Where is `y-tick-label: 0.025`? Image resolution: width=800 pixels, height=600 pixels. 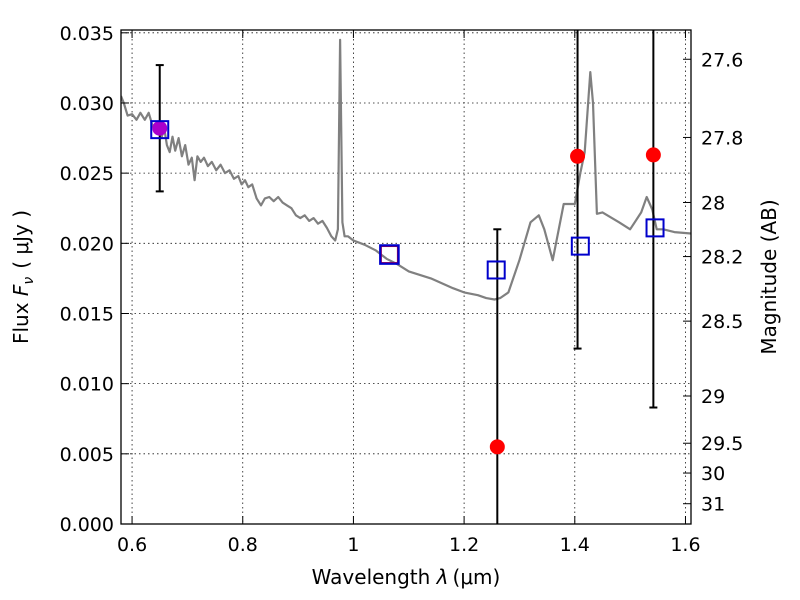
y-tick-label: 0.025 is located at coordinates (87, 174).